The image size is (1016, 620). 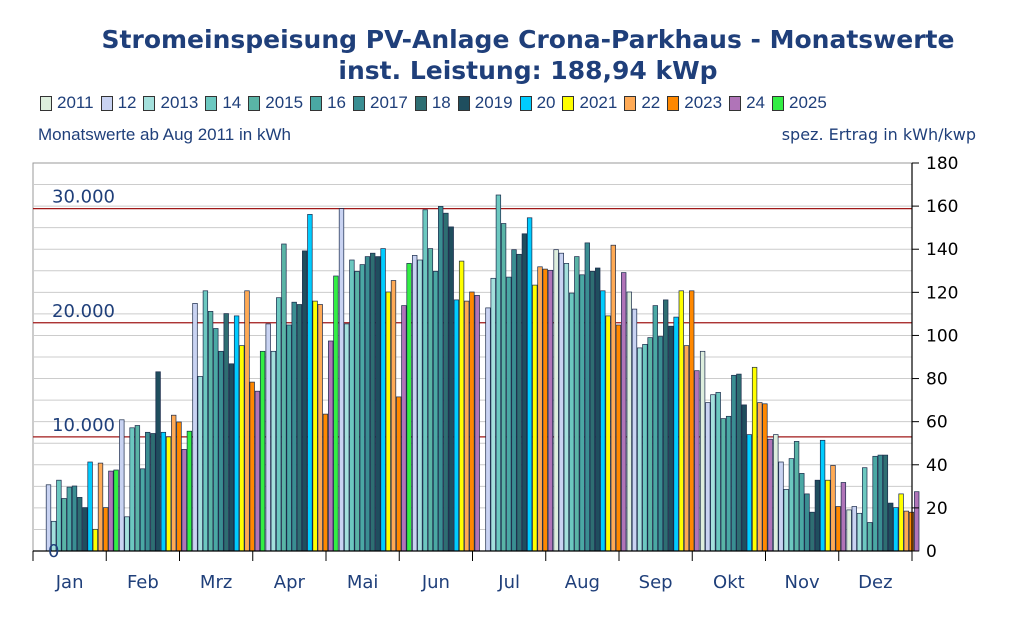 I want to click on legend-item: 2017, so click(x=380, y=103).